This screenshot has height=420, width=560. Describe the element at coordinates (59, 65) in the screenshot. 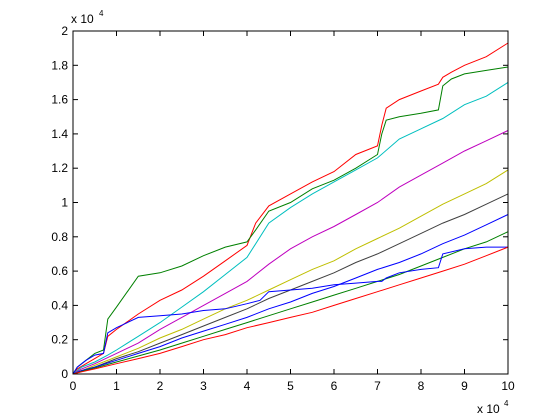

I see `y-tick-label: 1.8` at that location.